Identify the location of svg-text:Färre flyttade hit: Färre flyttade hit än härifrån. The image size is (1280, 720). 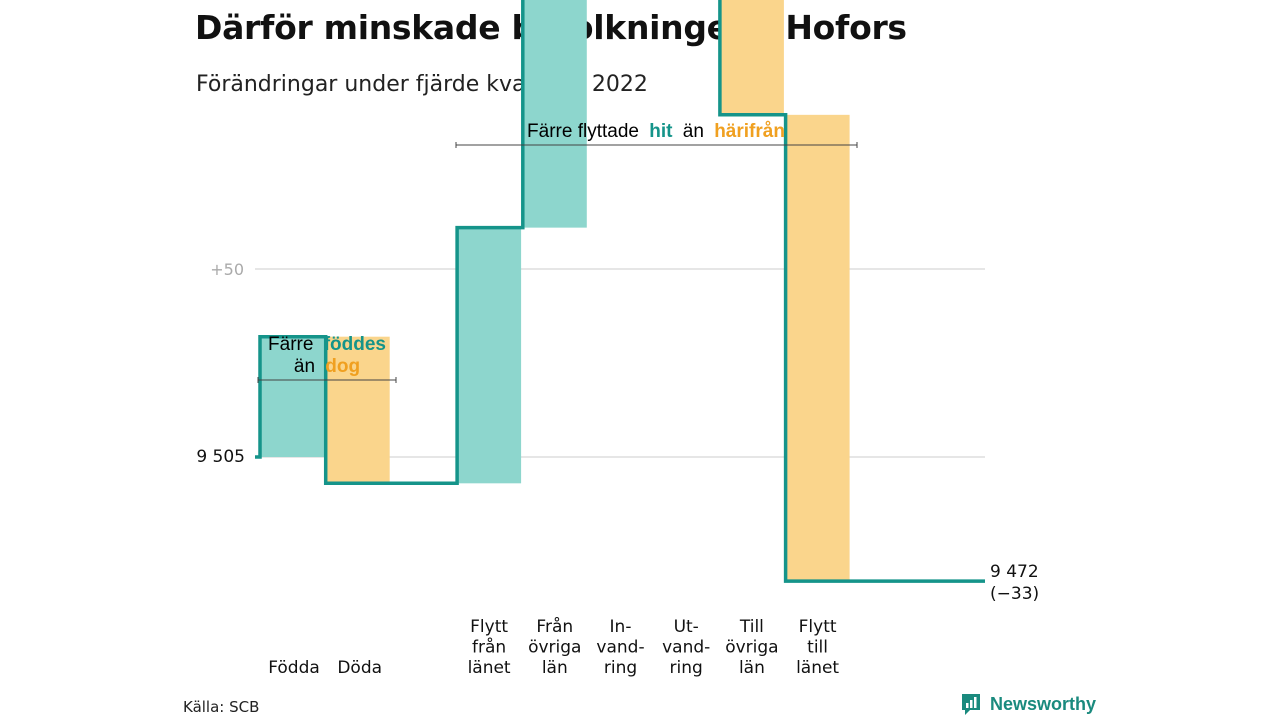
(656, 131).